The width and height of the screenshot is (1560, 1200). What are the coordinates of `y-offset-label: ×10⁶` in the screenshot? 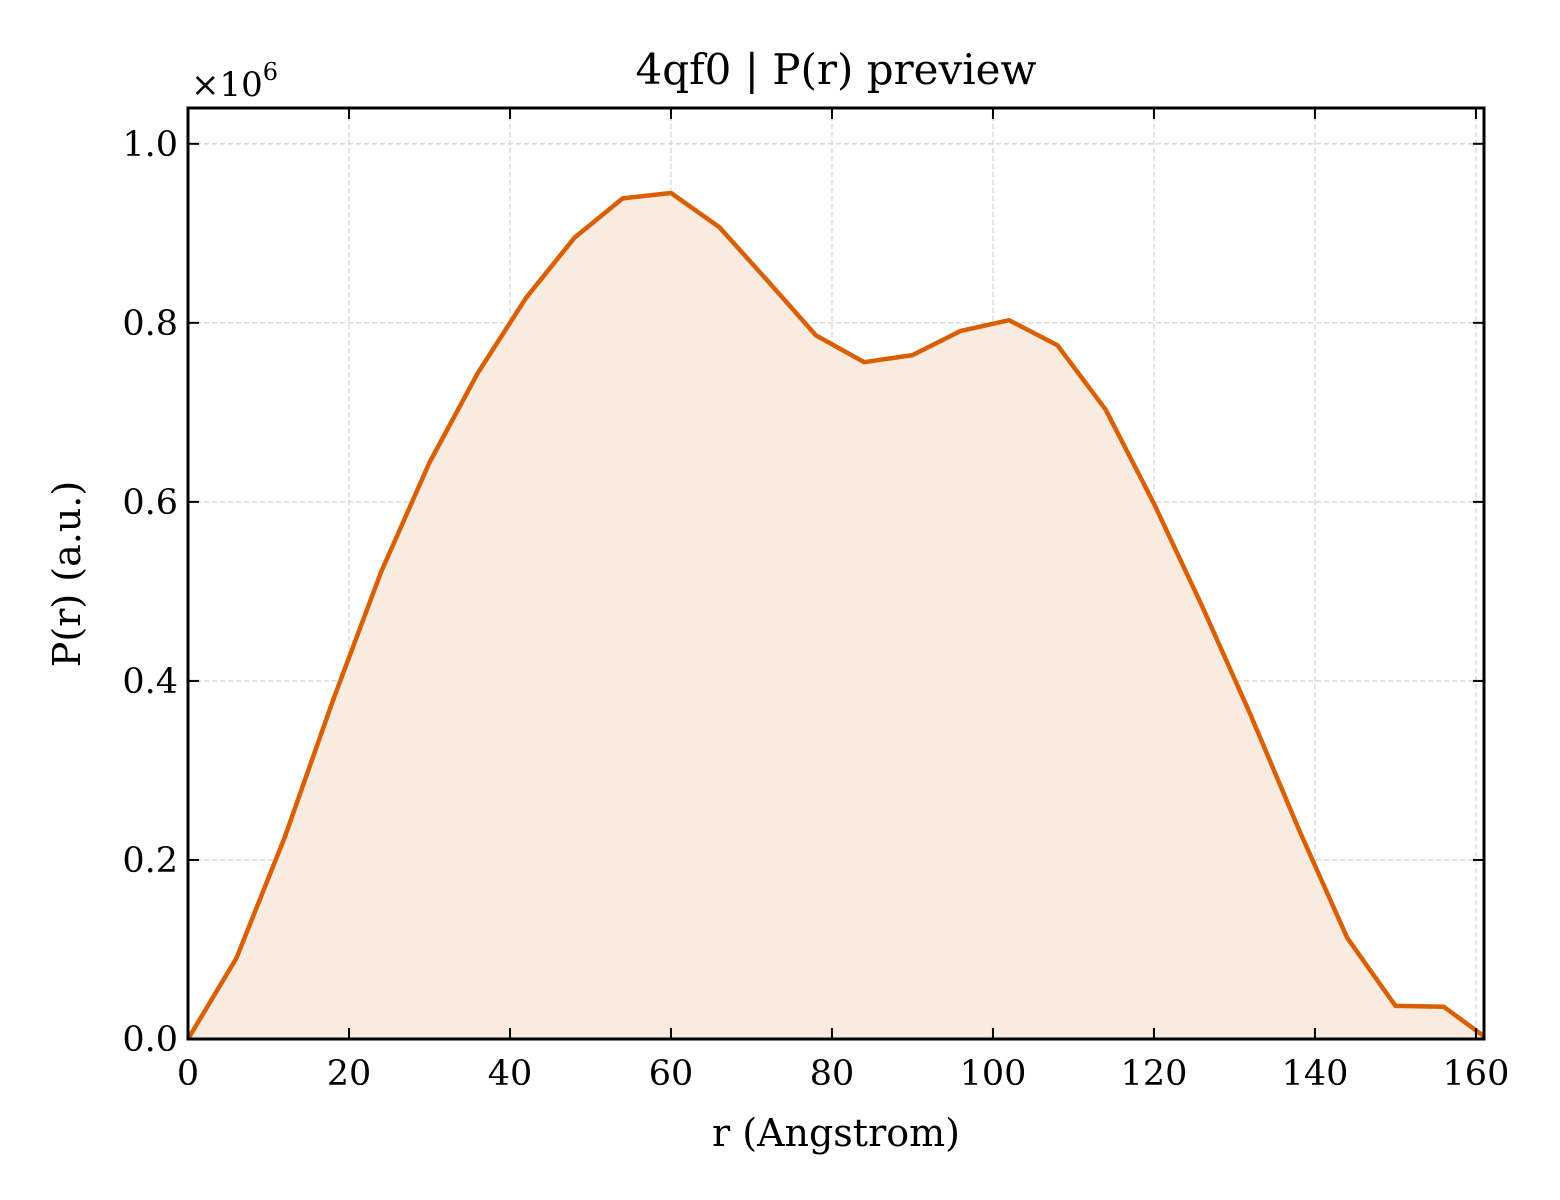 It's located at (234, 81).